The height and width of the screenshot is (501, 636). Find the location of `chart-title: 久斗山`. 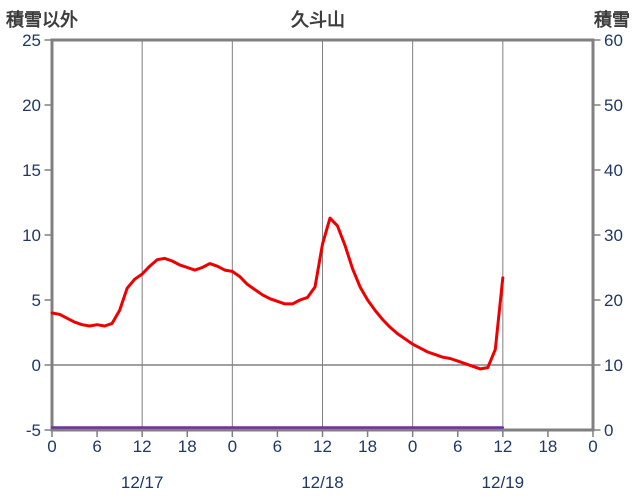

chart-title: 久斗山 is located at coordinates (318, 20).